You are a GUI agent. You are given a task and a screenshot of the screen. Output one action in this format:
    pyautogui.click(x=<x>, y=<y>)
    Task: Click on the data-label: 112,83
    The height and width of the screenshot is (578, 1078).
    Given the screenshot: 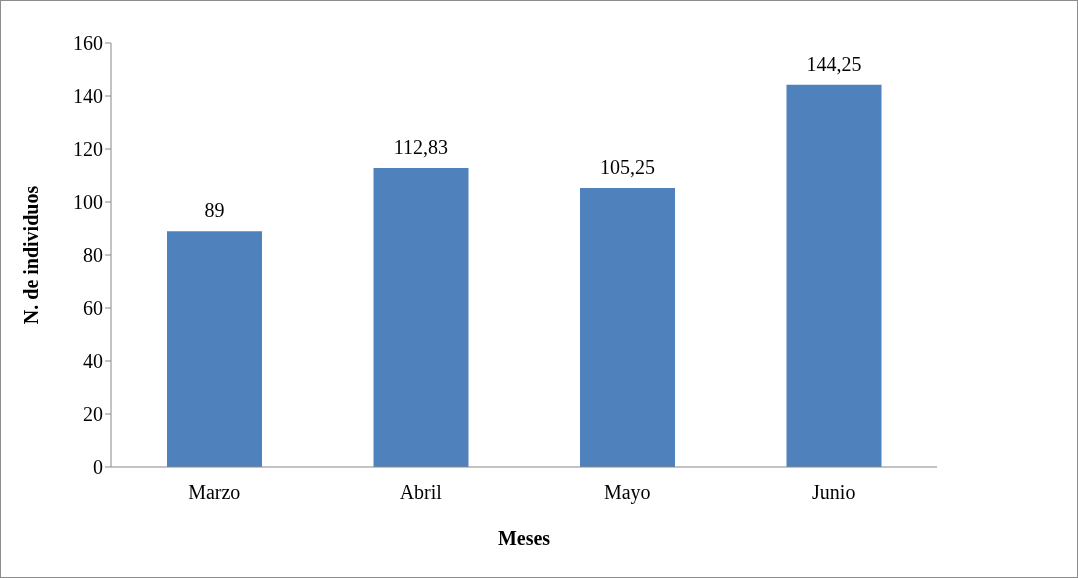 What is the action you would take?
    pyautogui.click(x=421, y=147)
    